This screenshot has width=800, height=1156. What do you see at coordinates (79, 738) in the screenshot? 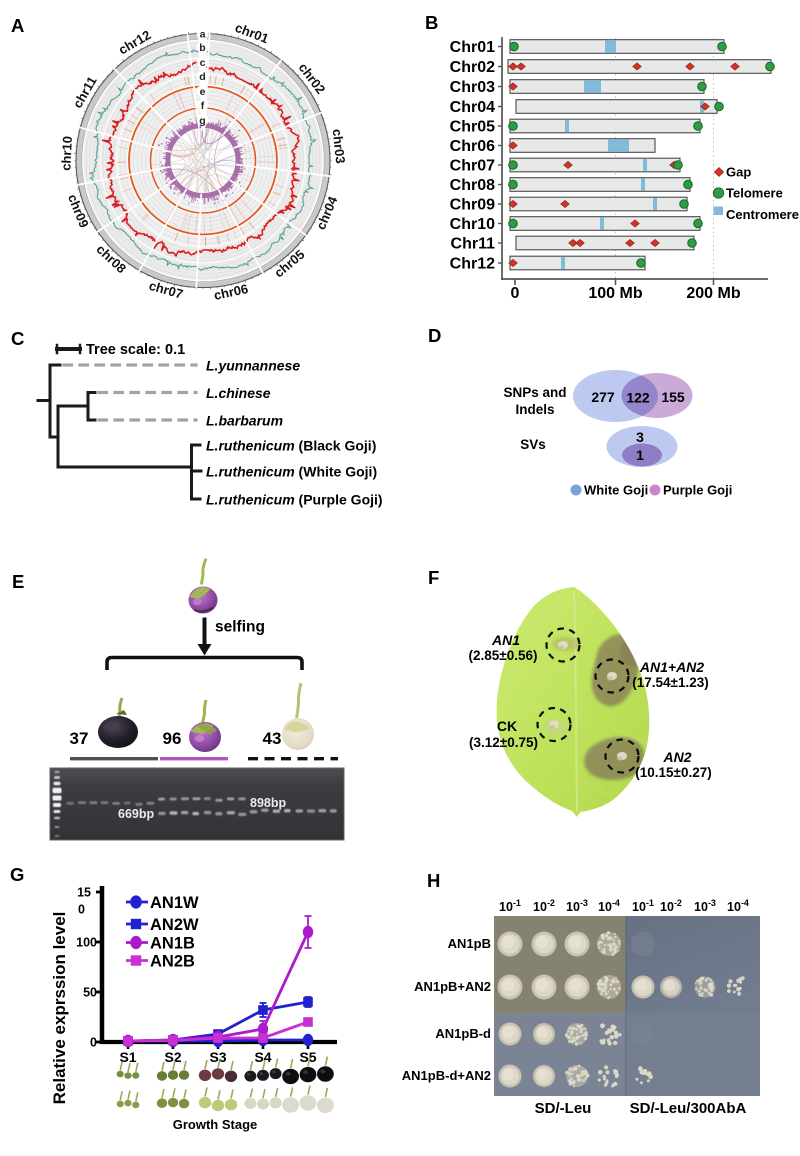
I see `svg-text: 37` at bounding box center [79, 738].